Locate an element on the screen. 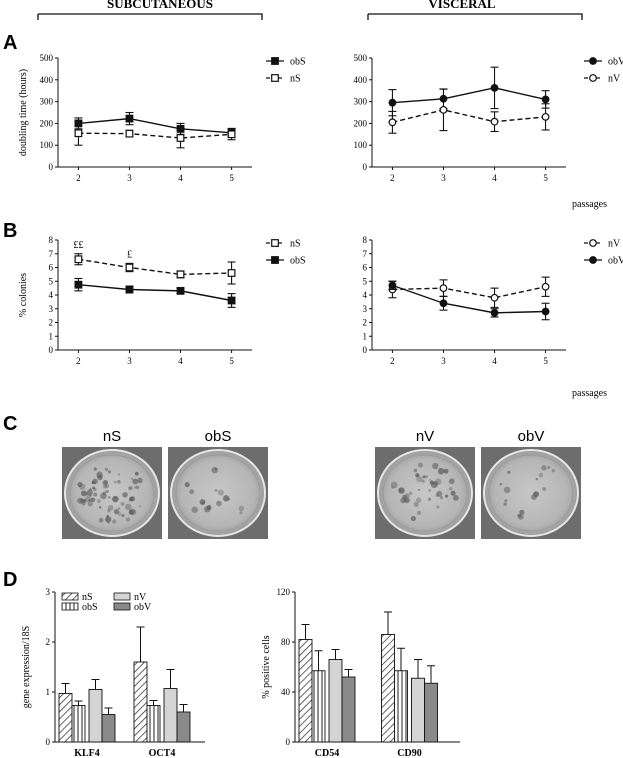 This screenshot has width=623, height=758. panel-letter-c: C is located at coordinates (10, 424).